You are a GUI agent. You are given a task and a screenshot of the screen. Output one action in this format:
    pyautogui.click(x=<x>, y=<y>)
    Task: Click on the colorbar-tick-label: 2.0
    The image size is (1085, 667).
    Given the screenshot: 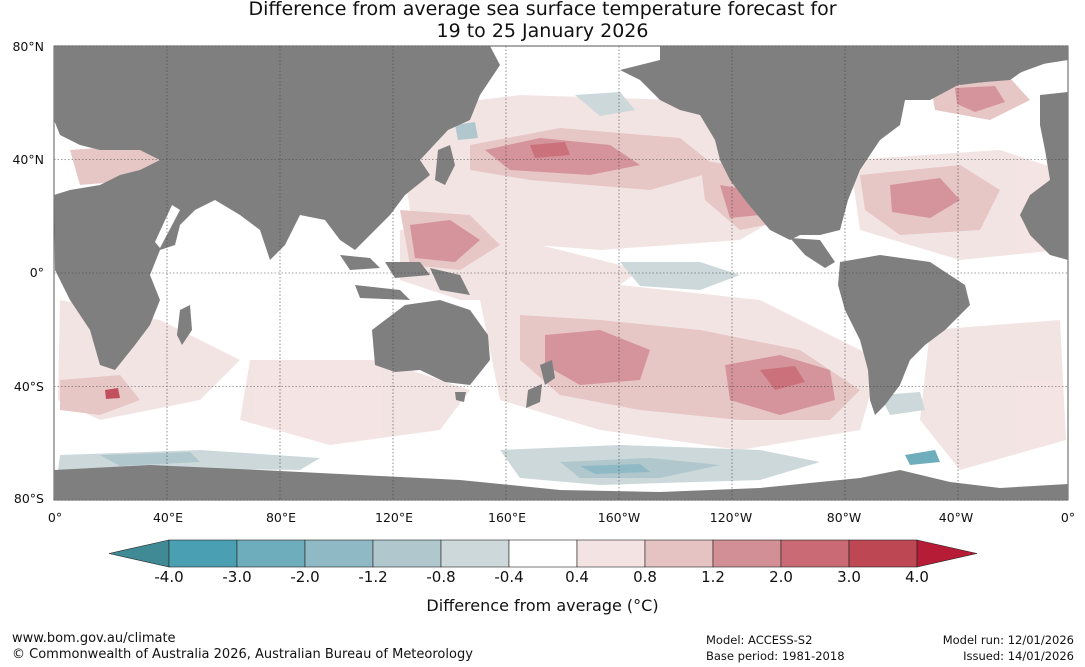 What is the action you would take?
    pyautogui.click(x=781, y=577)
    